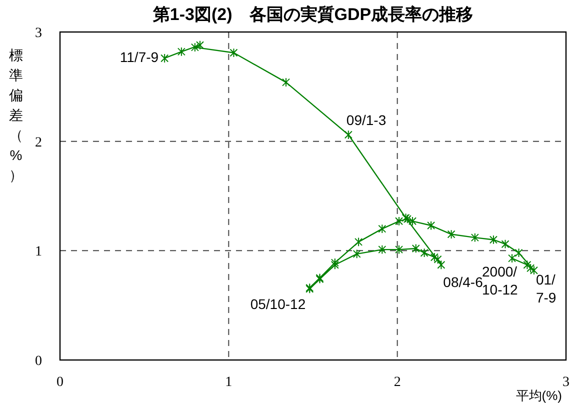  Describe the element at coordinates (278, 304) in the screenshot. I see `annotation: 05/10-12` at that location.